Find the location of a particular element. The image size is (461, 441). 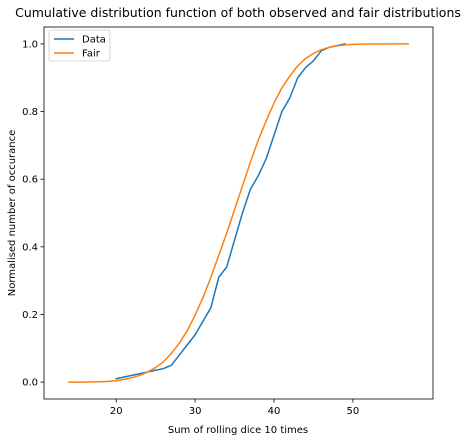

y-axis-label: Normalised number of occurance is located at coordinates (12, 213).